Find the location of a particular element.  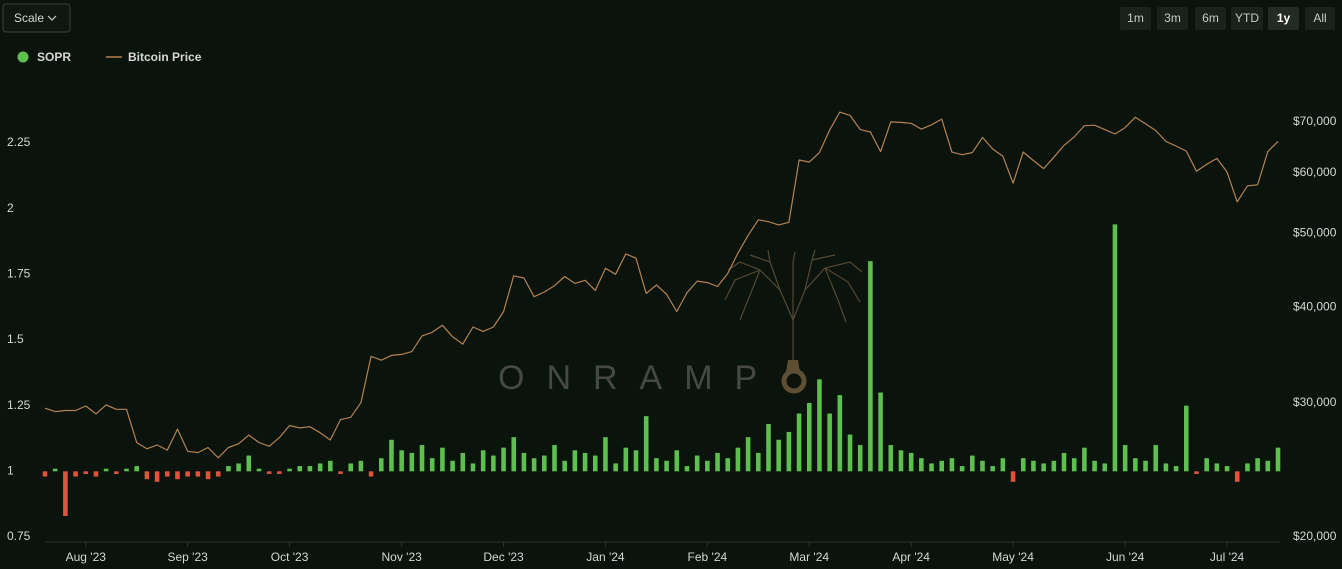

x-tick-label: Nov '23 is located at coordinates (401, 557).